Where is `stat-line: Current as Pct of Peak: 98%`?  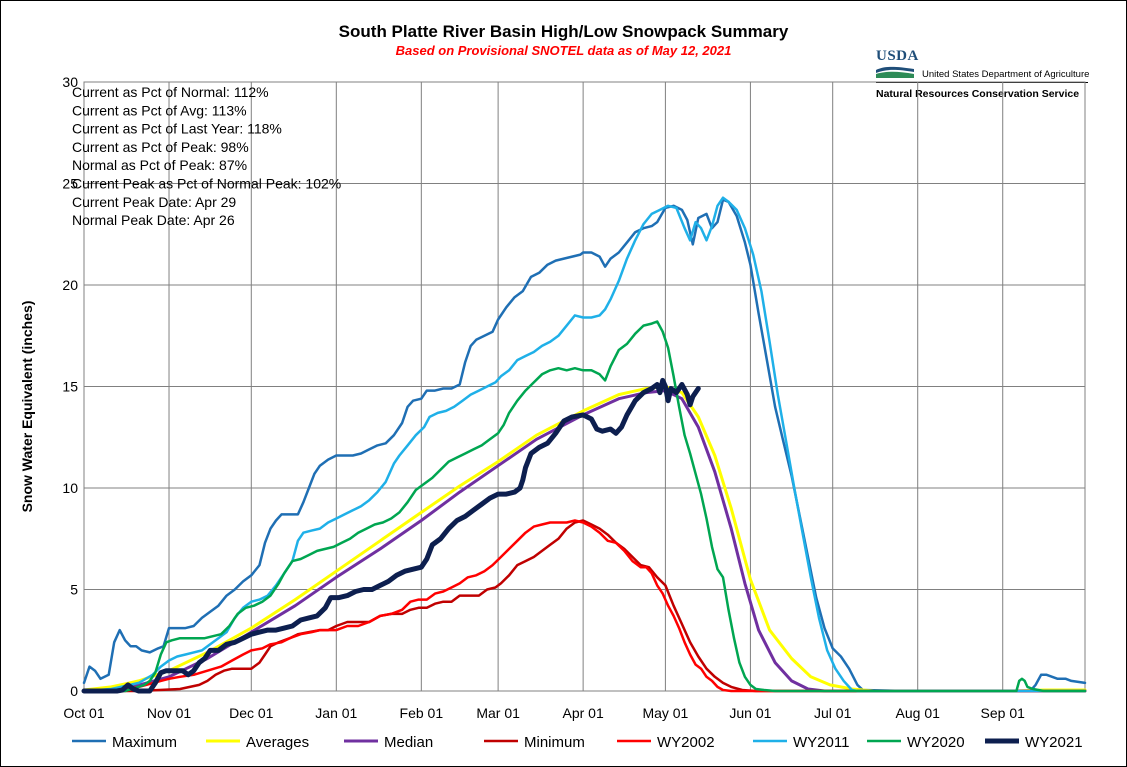 stat-line: Current as Pct of Peak: 98% is located at coordinates (160, 147).